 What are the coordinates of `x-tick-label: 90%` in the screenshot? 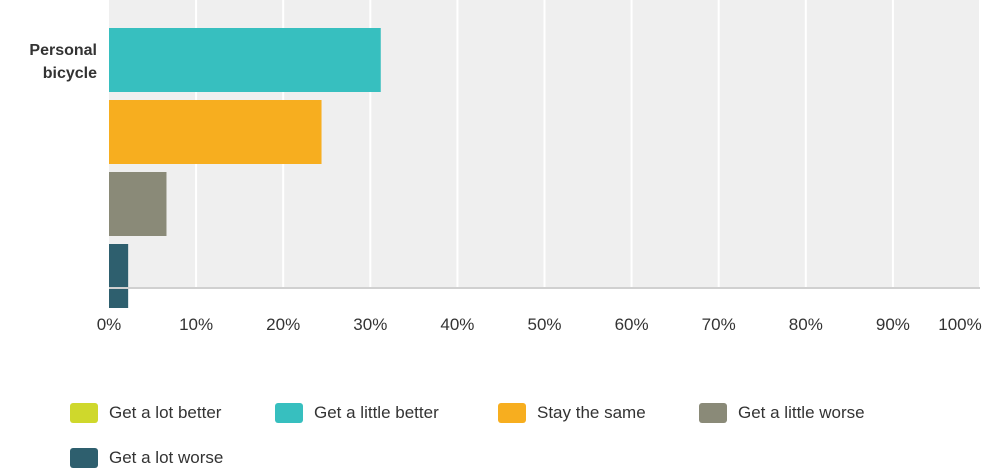 It's located at (893, 324).